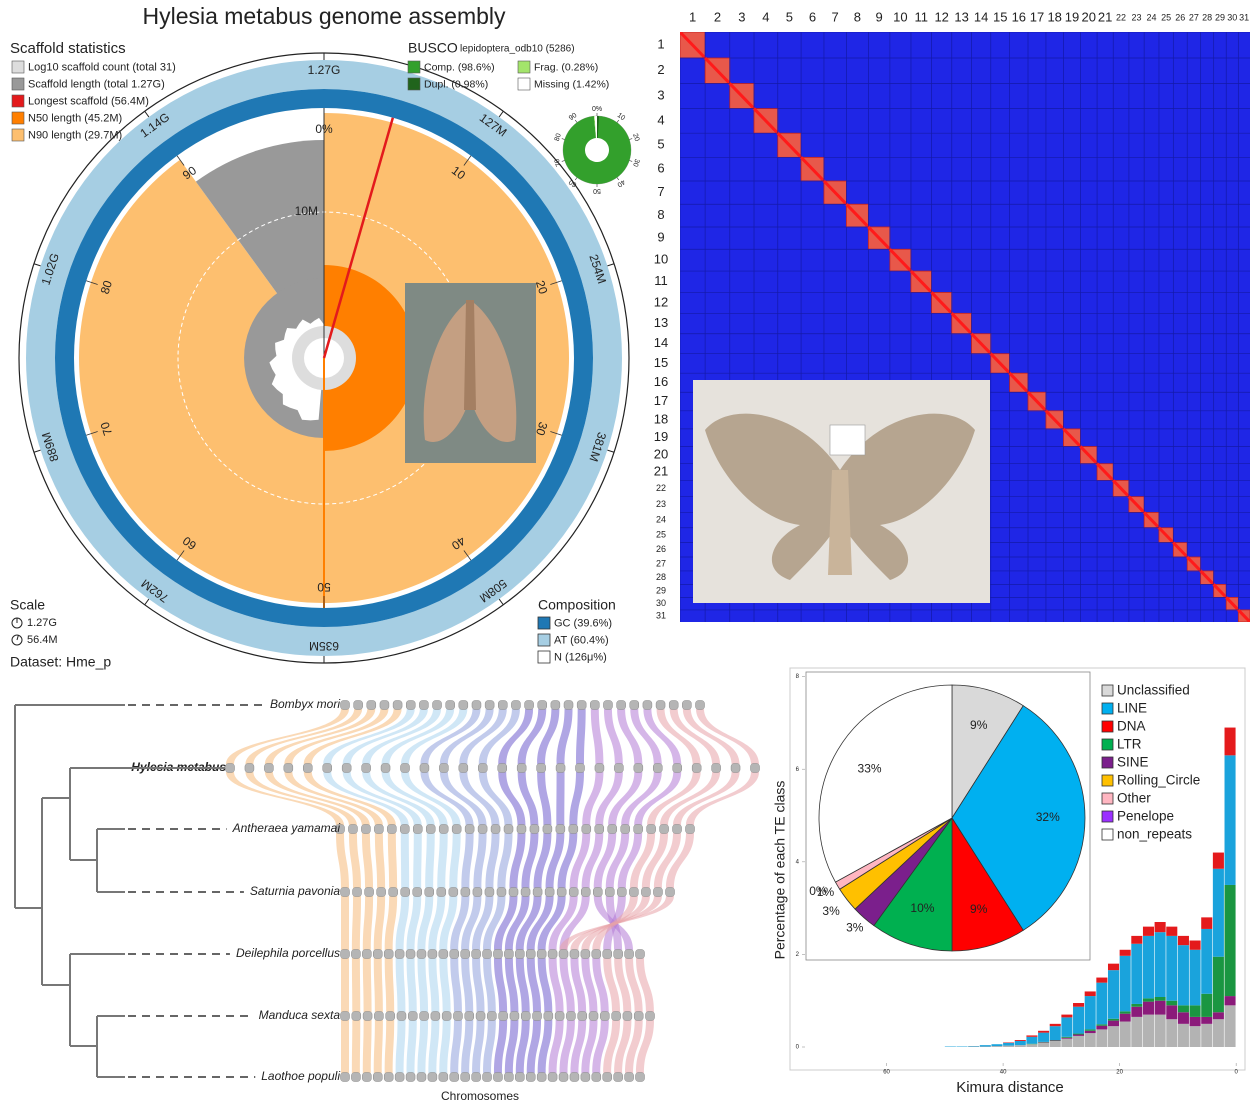  I want to click on hic-col-label: 21, so click(1105, 16).